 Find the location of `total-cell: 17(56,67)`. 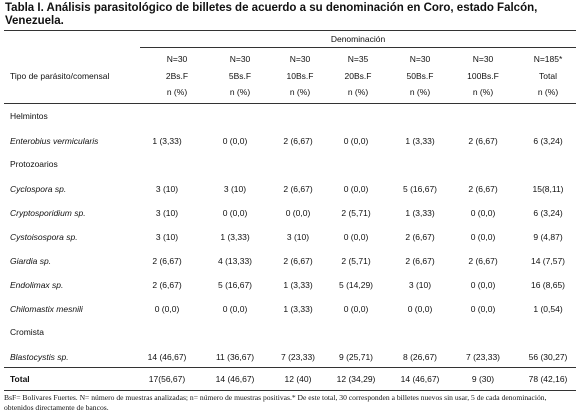

total-cell: 17(56,67) is located at coordinates (167, 379).